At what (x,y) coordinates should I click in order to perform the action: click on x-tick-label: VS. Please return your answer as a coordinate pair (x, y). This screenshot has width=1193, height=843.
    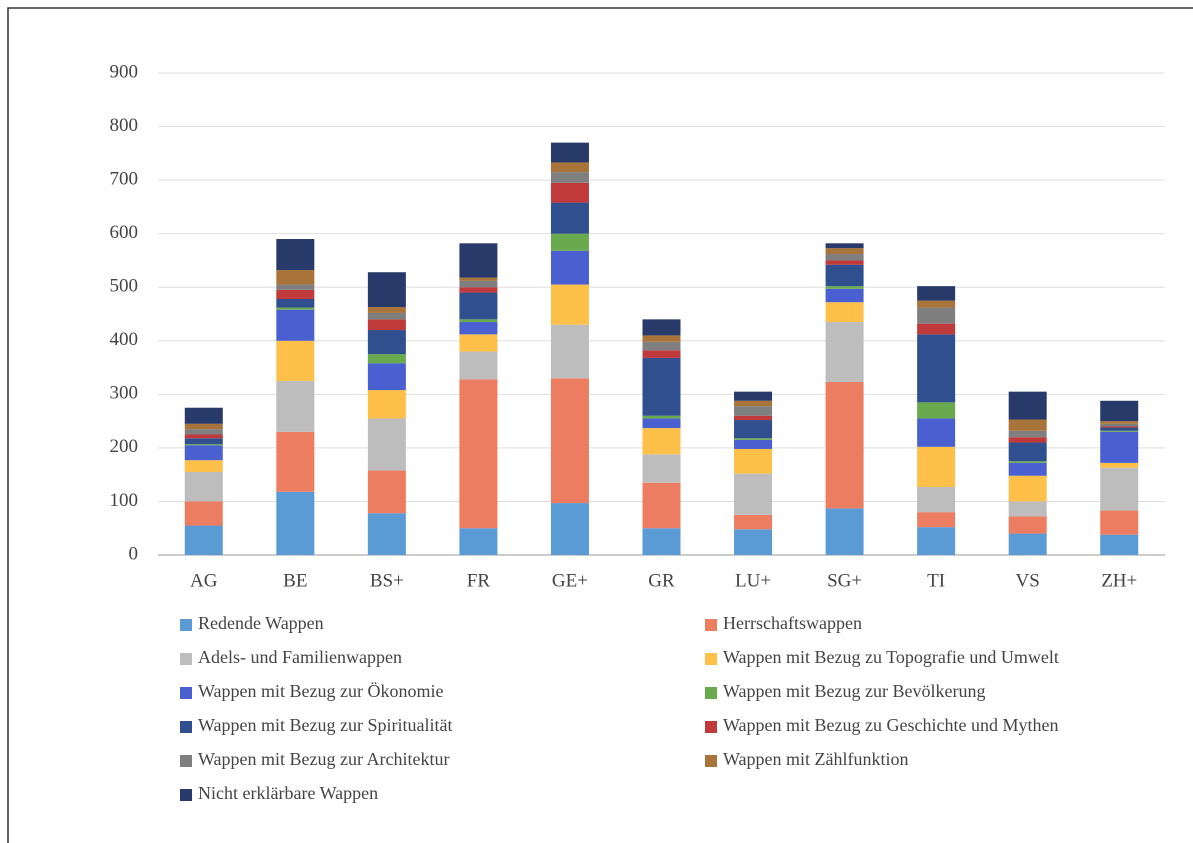
    Looking at the image, I should click on (1028, 580).